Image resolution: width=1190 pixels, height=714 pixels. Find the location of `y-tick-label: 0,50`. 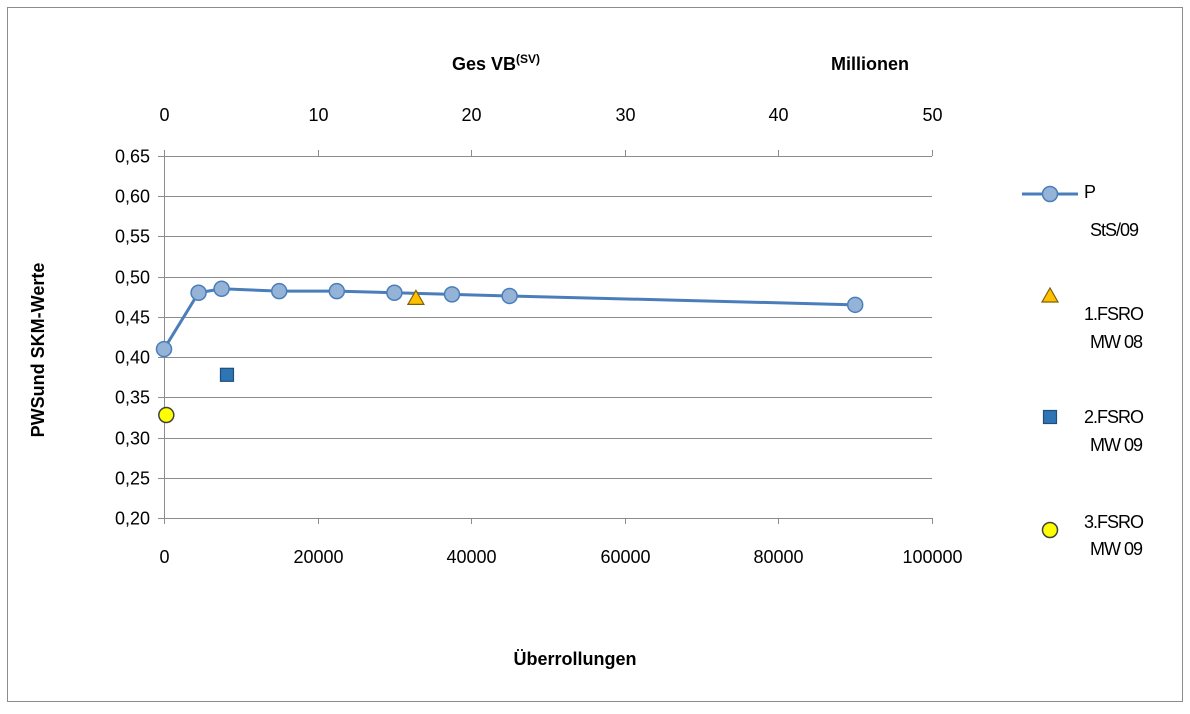

y-tick-label: 0,50 is located at coordinates (132, 278).